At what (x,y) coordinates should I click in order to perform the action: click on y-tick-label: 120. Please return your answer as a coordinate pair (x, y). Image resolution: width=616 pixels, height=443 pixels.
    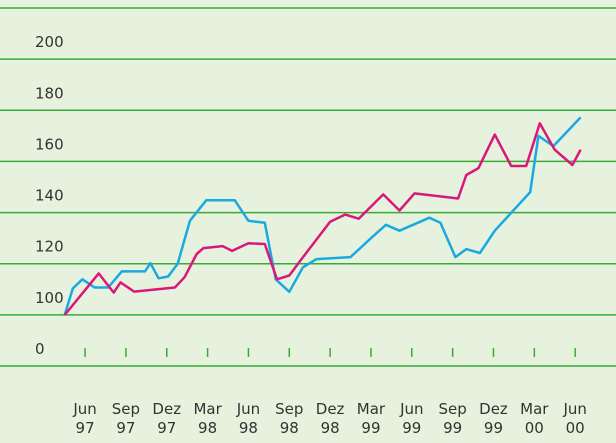
    Looking at the image, I should click on (49, 247).